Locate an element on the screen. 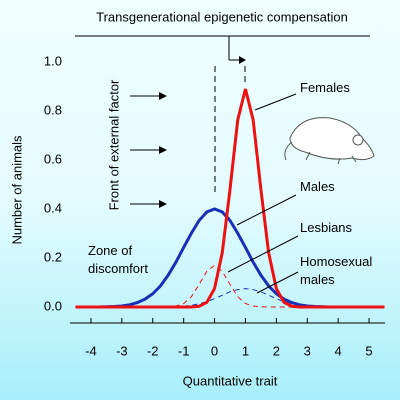 Image resolution: width=400 pixels, height=400 pixels. x-axis-label: Quantitative trait is located at coordinates (230, 380).